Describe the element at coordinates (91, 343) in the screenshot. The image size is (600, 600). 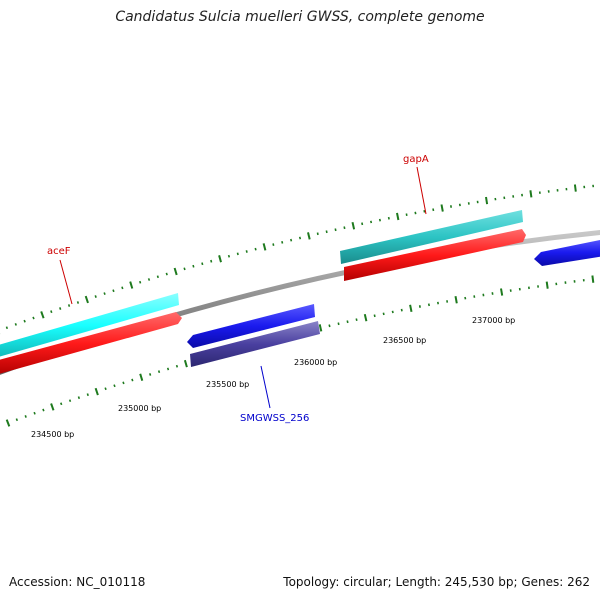
I see `cds-feature-acef` at that location.